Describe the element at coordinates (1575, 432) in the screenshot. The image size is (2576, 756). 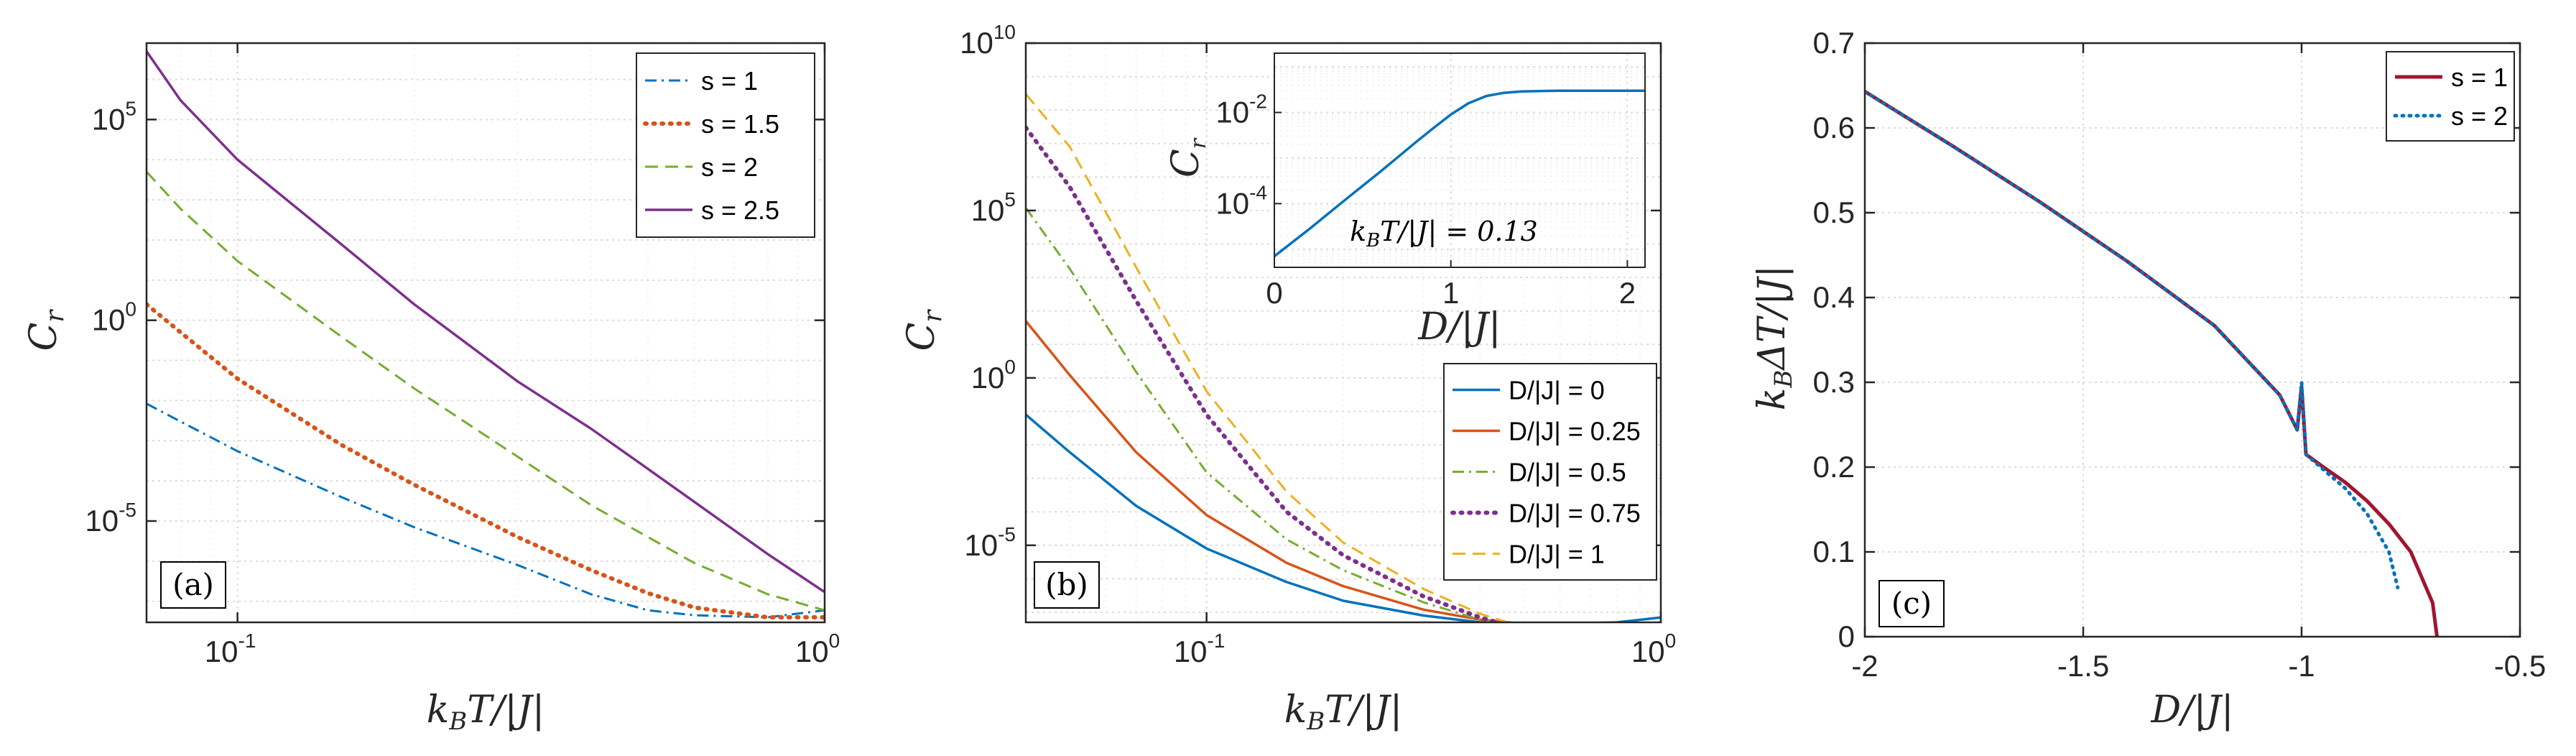
I see `legend-label-1: D/|J| = 0.25` at that location.